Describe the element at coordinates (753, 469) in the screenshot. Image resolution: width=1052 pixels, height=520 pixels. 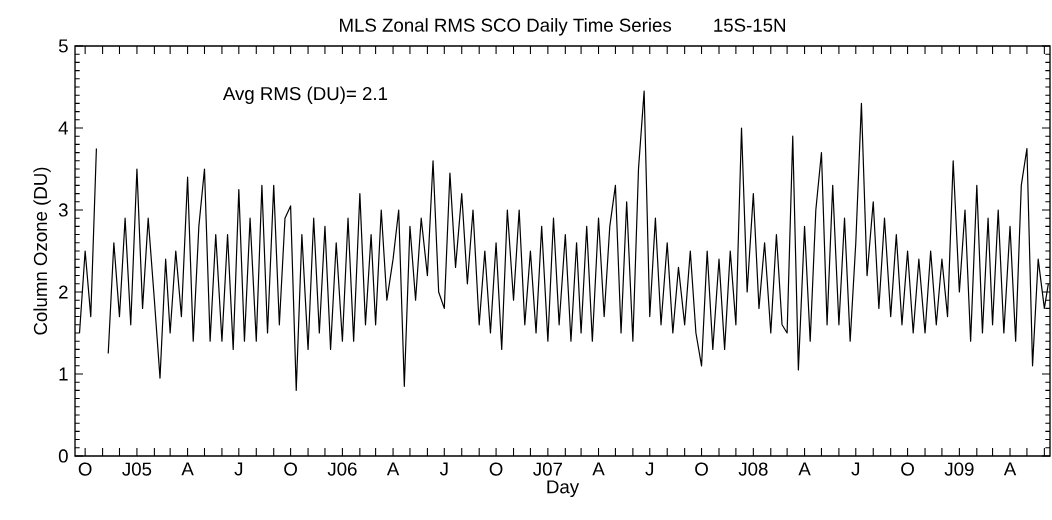
I see `x-tick-label: J08` at that location.